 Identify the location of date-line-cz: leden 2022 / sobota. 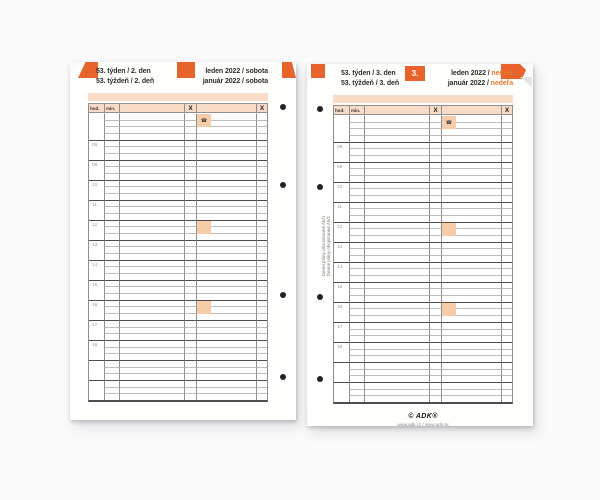
(236, 71).